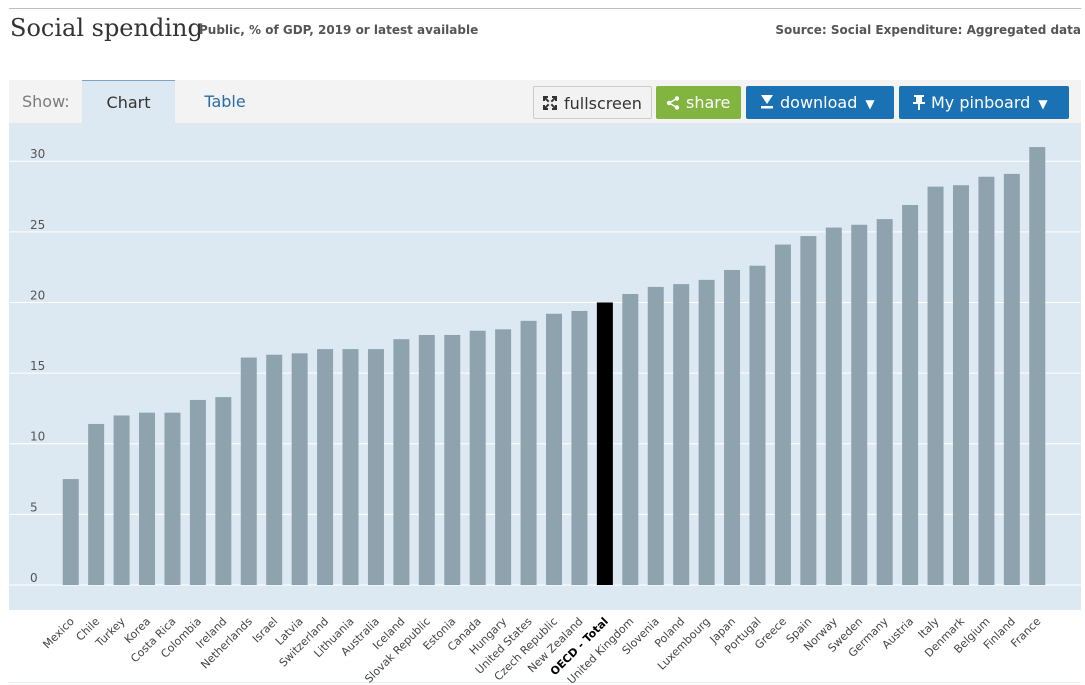 This screenshot has height=685, width=1085. What do you see at coordinates (197, 492) in the screenshot?
I see `bar-colombia` at bounding box center [197, 492].